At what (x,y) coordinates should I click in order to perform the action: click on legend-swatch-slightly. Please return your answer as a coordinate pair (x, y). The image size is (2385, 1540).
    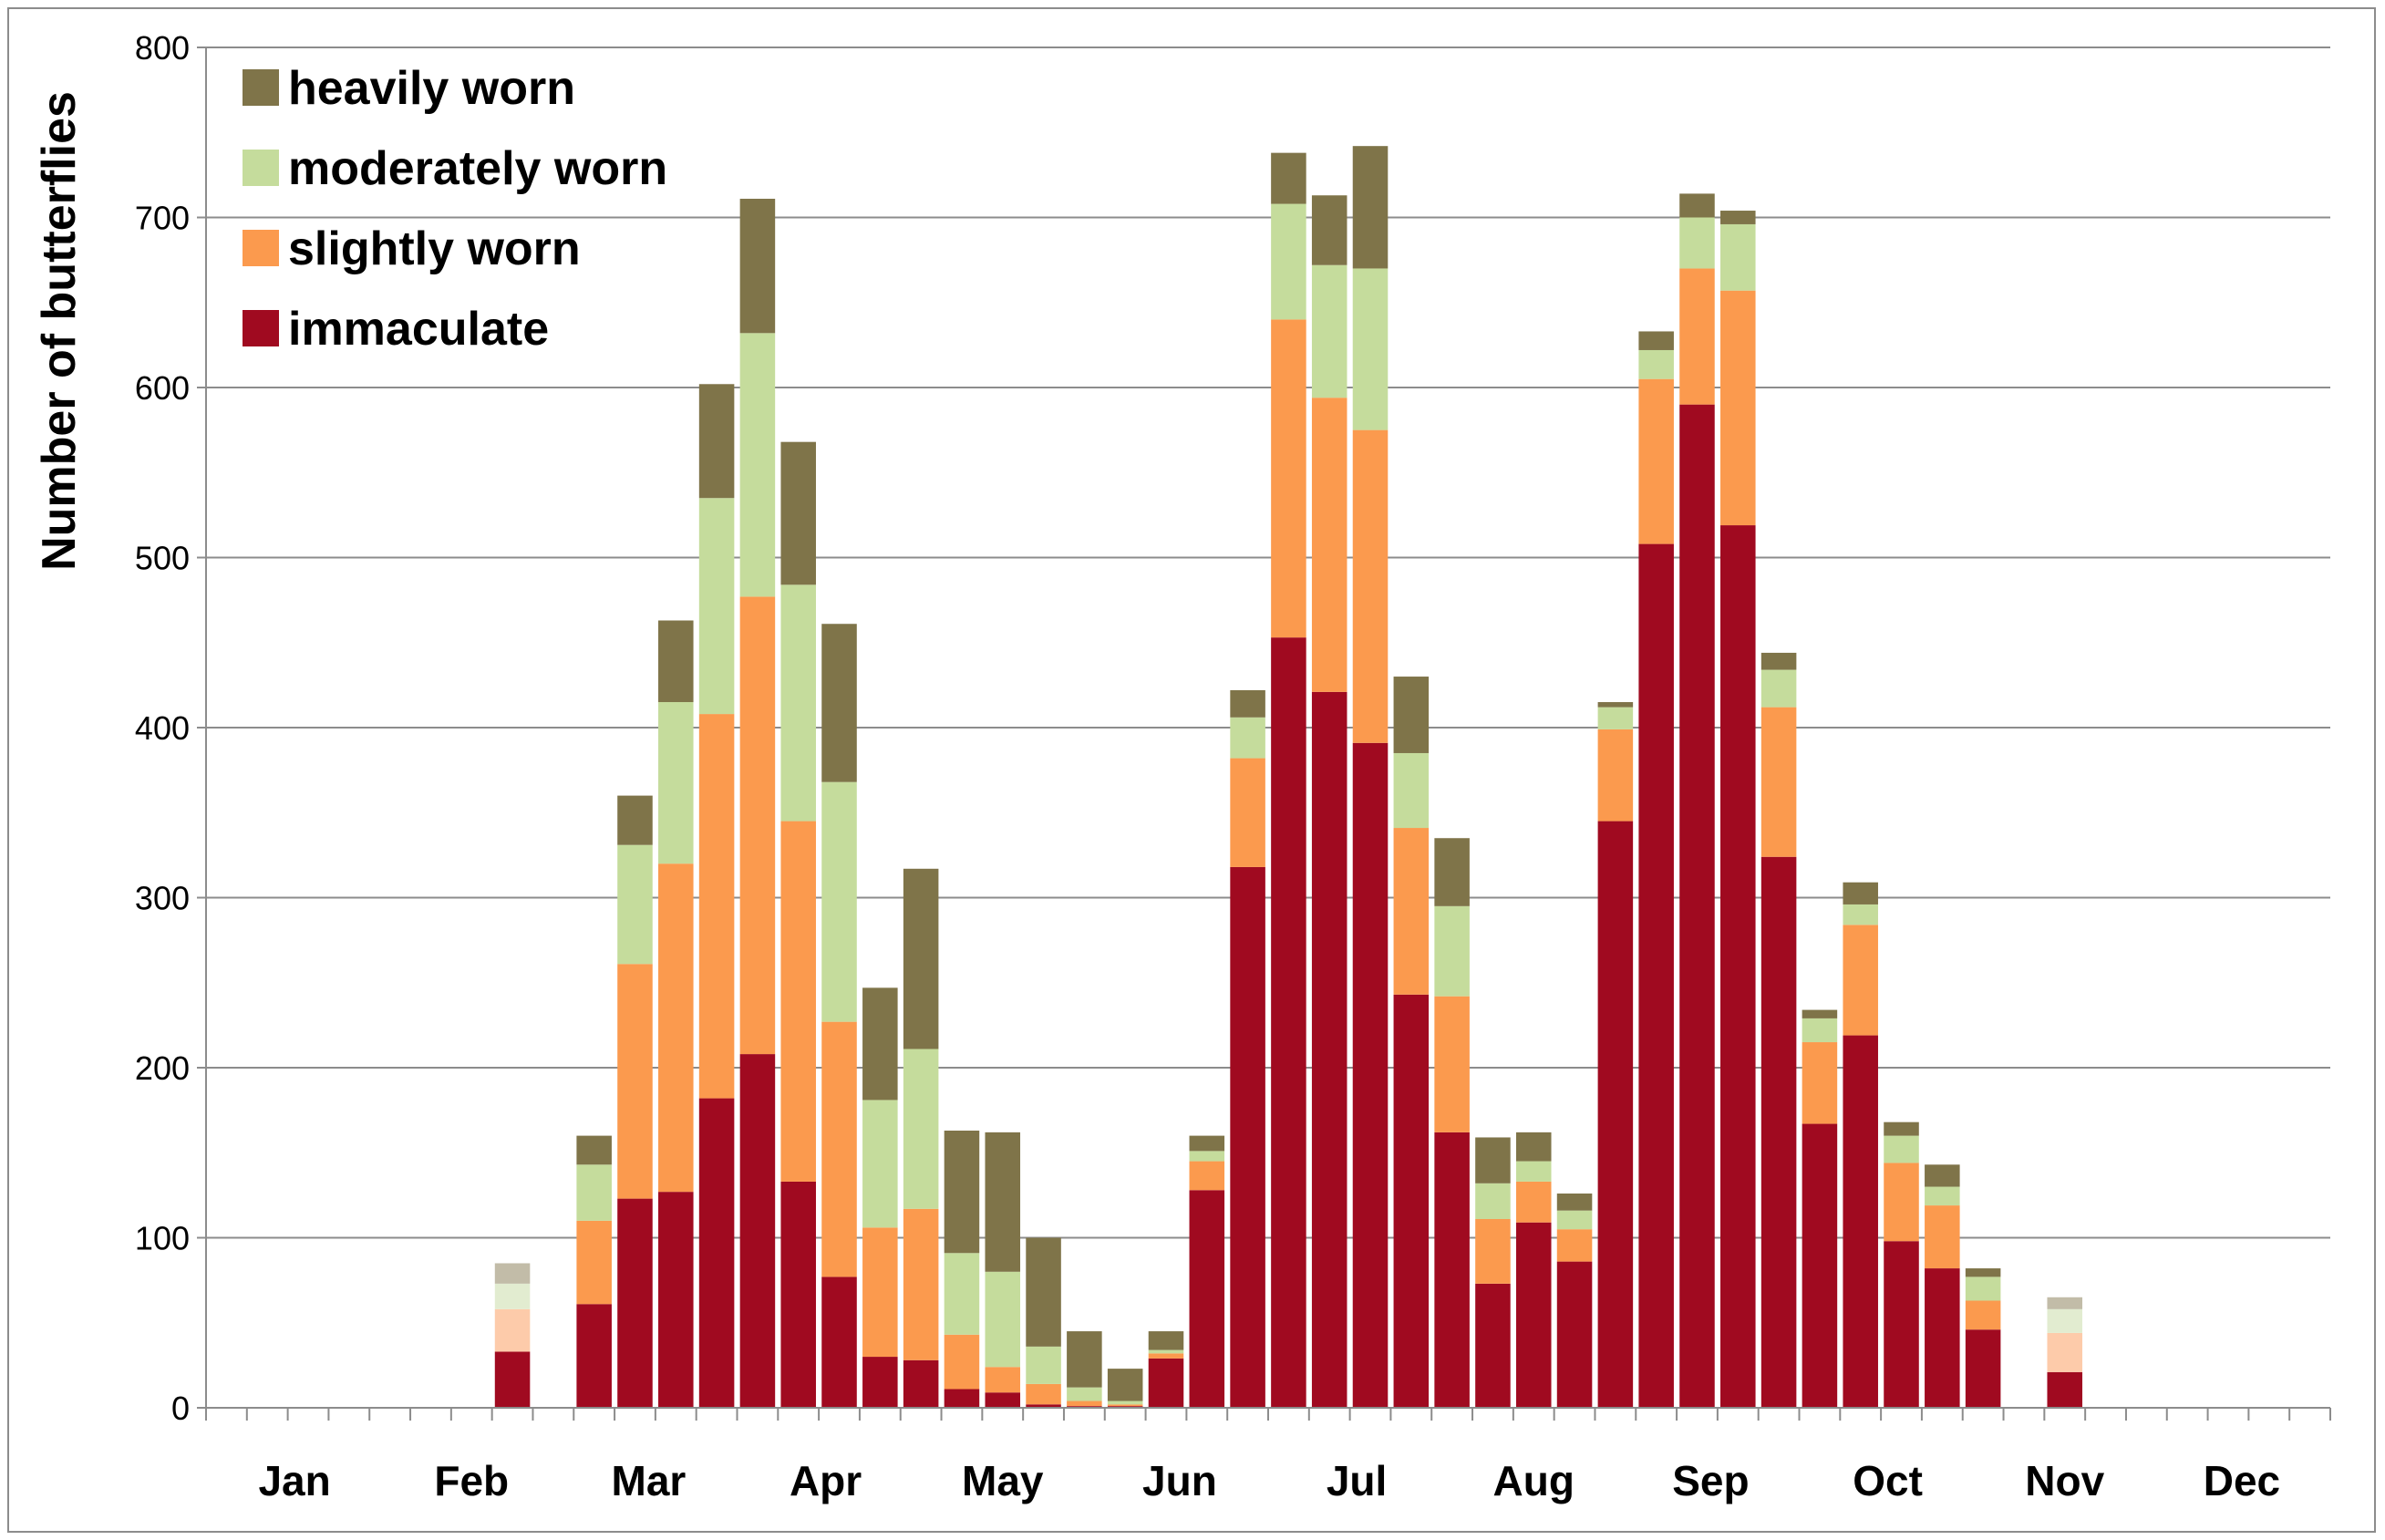
    Looking at the image, I should click on (261, 248).